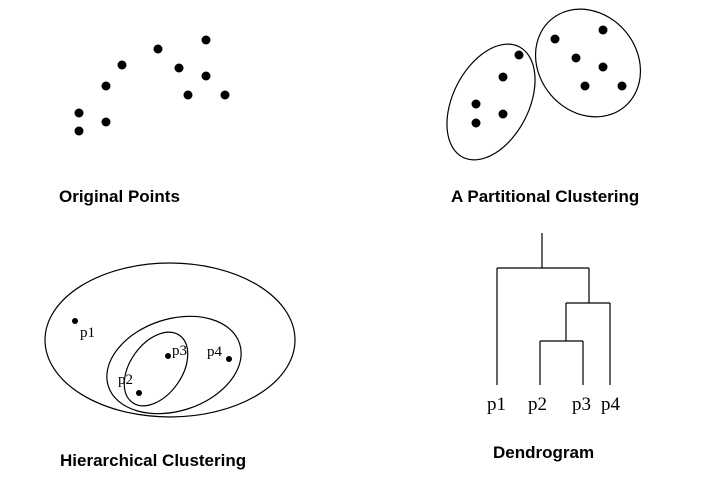 The image size is (712, 478). I want to click on dendrogram-leaf-p4: p4, so click(611, 404).